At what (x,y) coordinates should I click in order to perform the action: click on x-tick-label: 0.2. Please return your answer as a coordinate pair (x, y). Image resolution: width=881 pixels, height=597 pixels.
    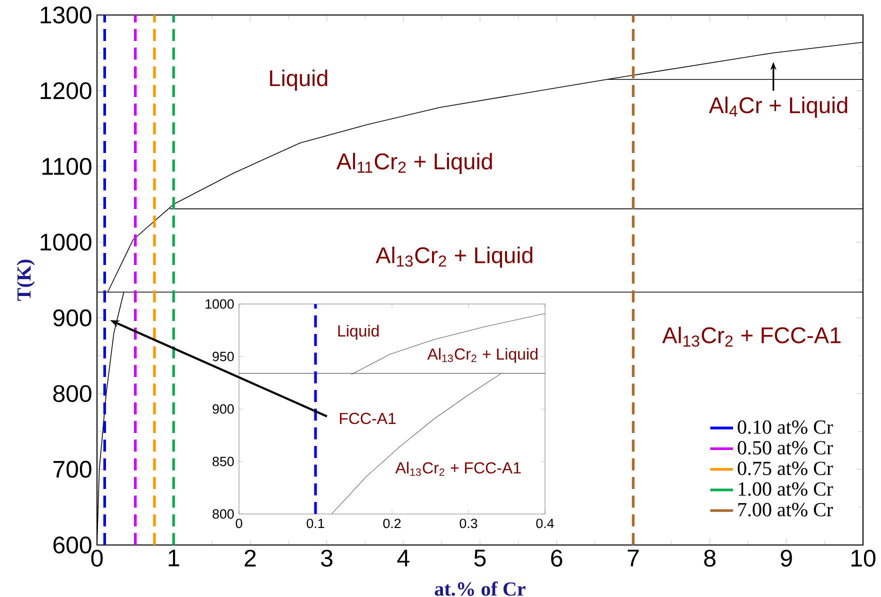
    Looking at the image, I should click on (392, 523).